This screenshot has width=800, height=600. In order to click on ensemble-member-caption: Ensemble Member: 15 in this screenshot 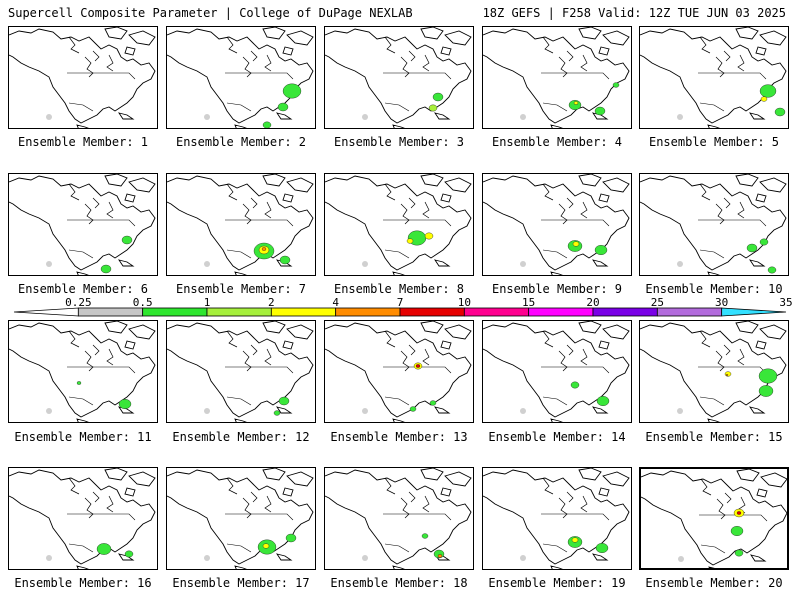, I will do `click(714, 437)`.